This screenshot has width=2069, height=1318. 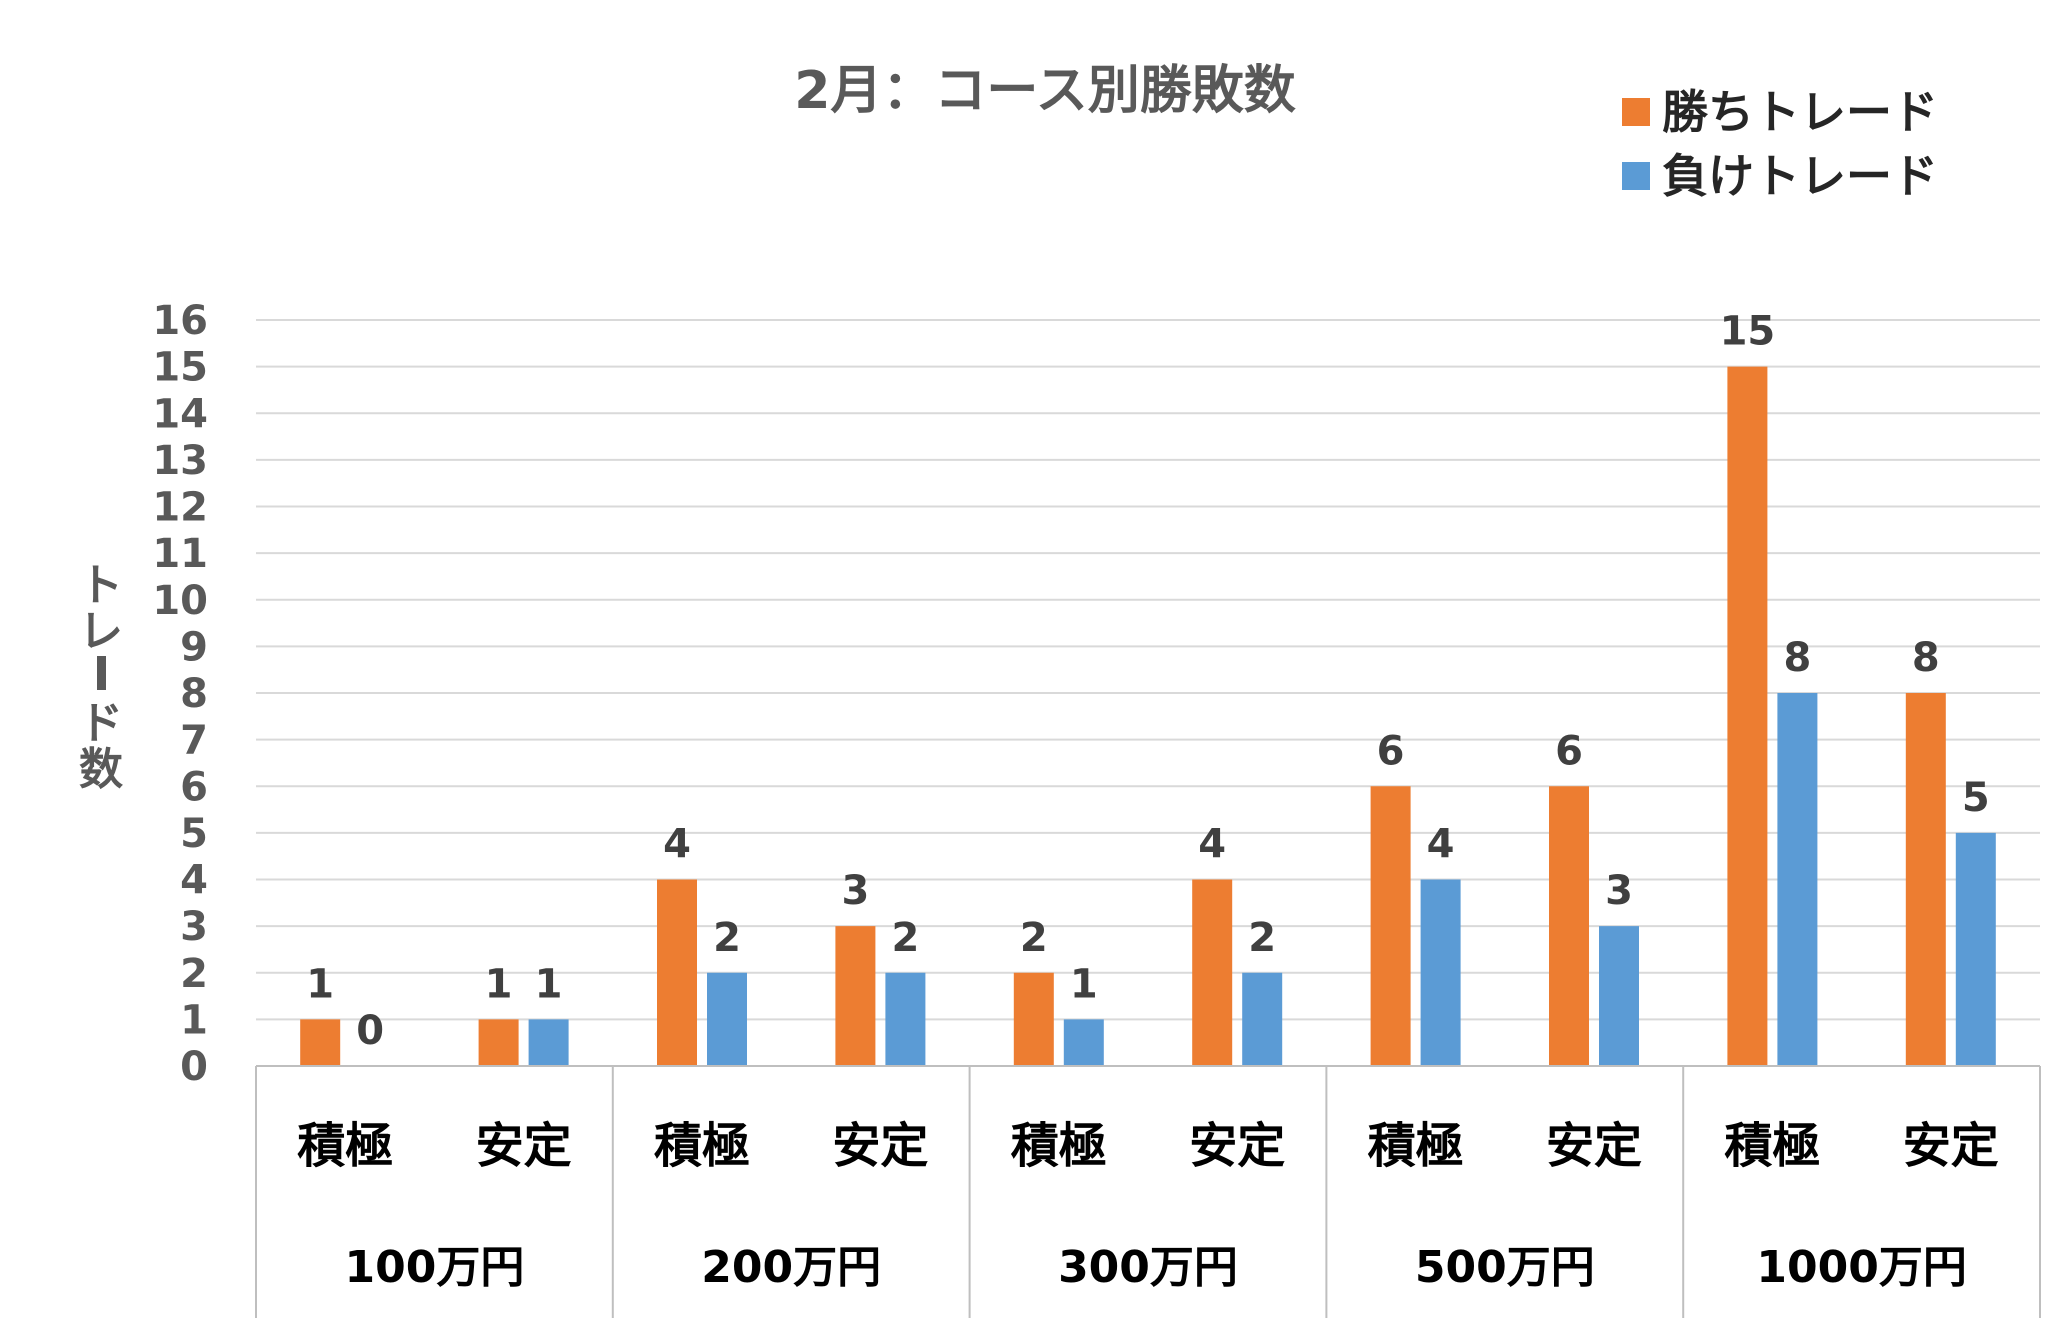 What do you see at coordinates (1441, 845) in the screenshot?
I see `loss-data-label: 4` at bounding box center [1441, 845].